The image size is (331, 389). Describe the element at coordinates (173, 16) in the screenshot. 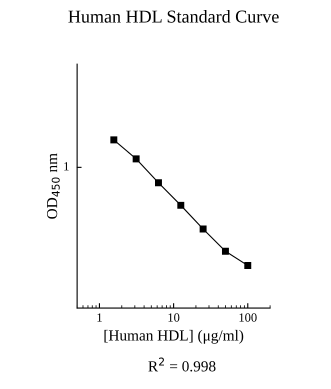

I see `chart-title: Human HDL Standard Curve` at that location.